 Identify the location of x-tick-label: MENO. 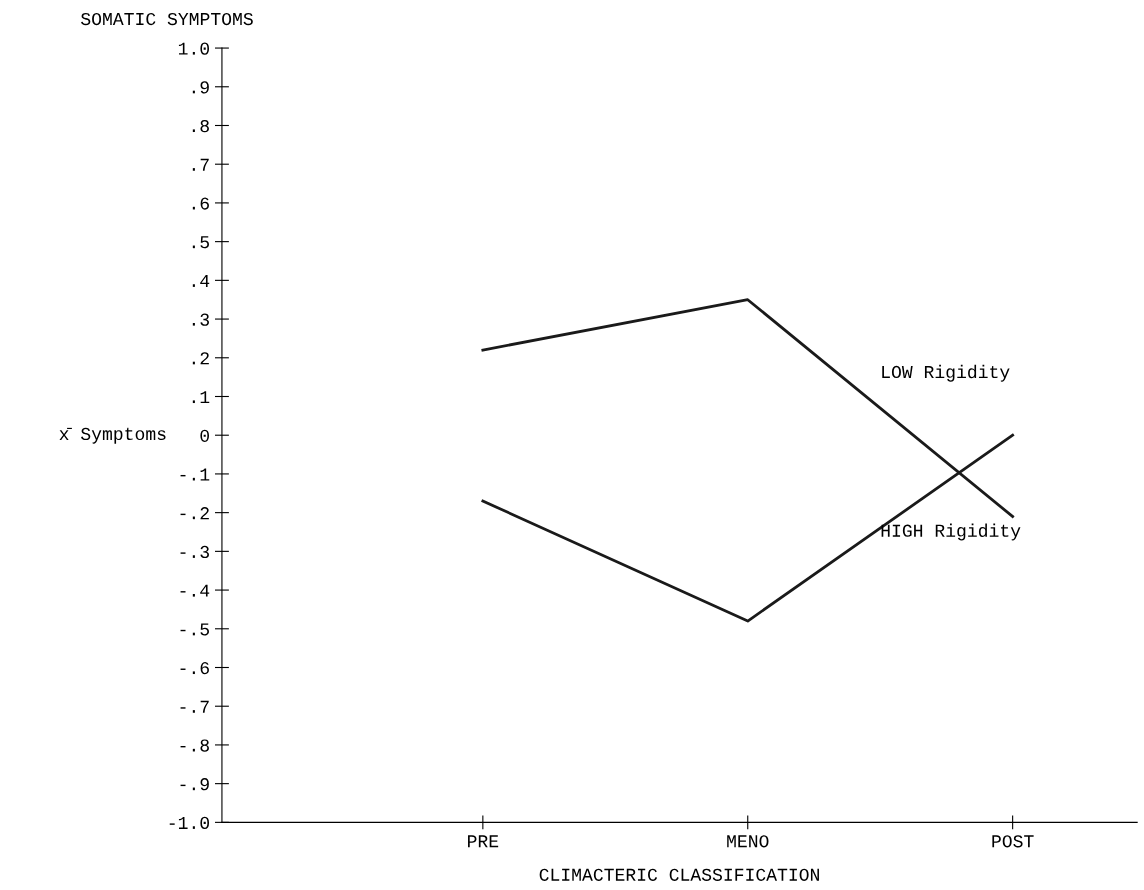
(748, 841).